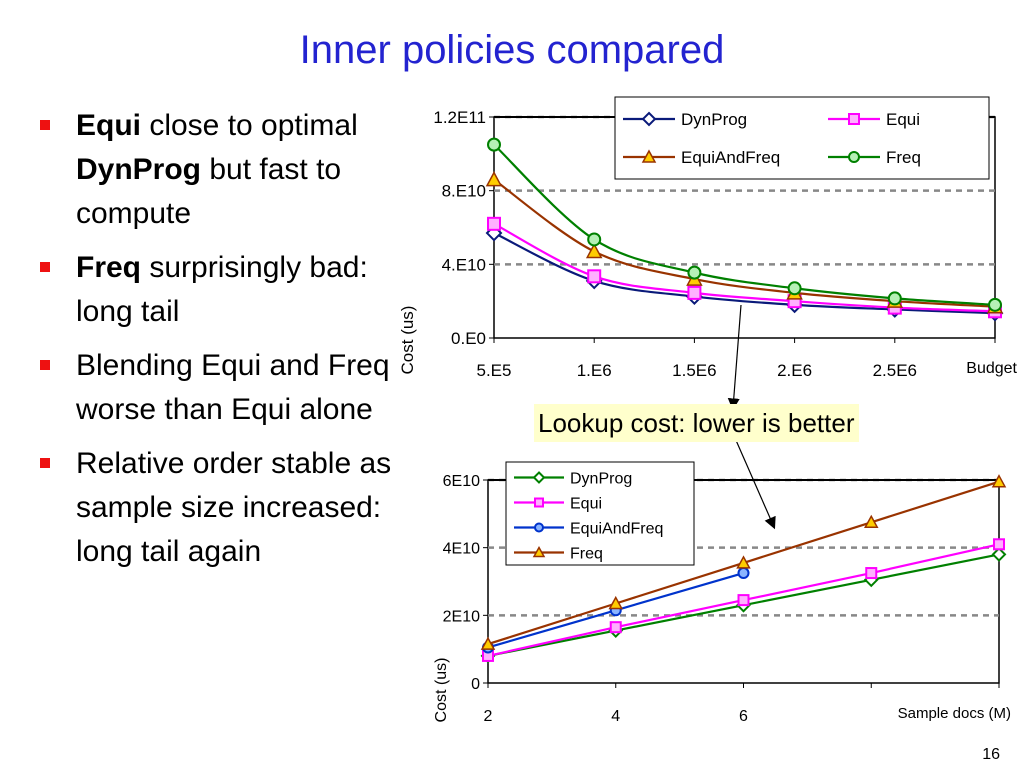  What do you see at coordinates (615, 716) in the screenshot?
I see `x-tick-label: 4` at bounding box center [615, 716].